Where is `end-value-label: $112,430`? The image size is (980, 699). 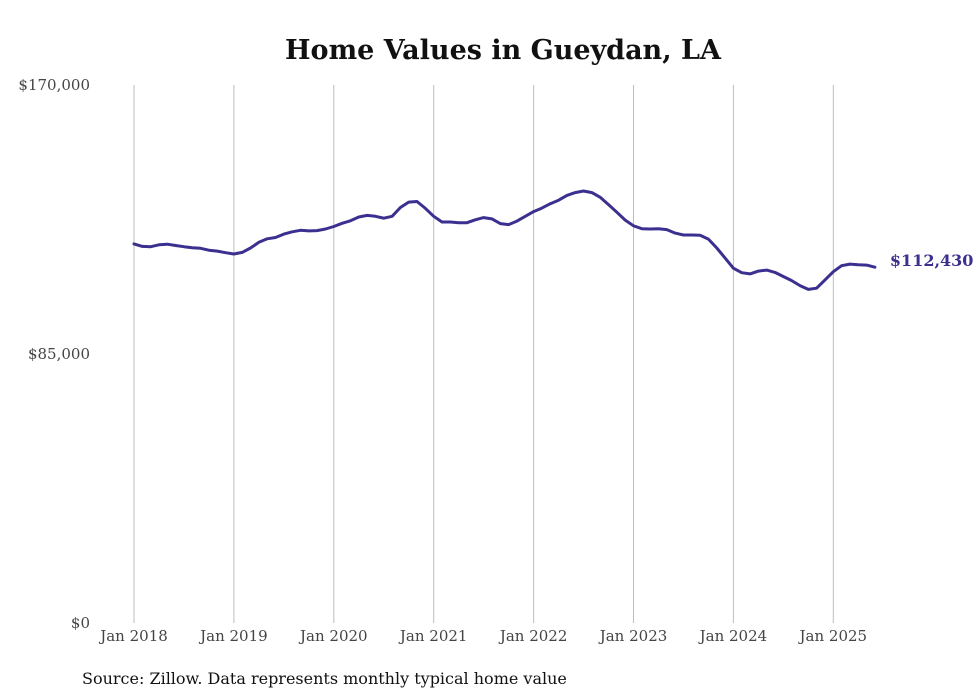 end-value-label: $112,430 is located at coordinates (932, 260).